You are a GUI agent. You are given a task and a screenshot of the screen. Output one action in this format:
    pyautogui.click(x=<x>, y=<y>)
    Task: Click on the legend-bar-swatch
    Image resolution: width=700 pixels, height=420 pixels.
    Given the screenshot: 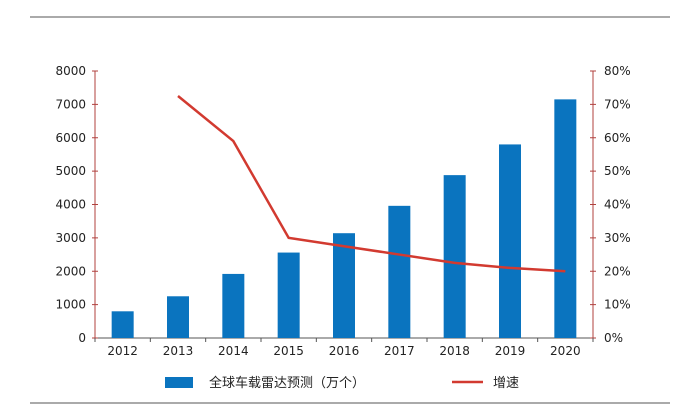 What is the action you would take?
    pyautogui.click(x=179, y=382)
    